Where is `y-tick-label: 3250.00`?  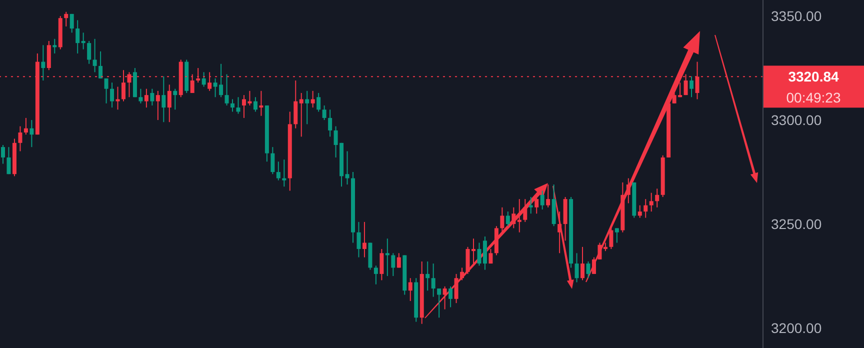
y-tick-label: 3250.00 is located at coordinates (796, 224).